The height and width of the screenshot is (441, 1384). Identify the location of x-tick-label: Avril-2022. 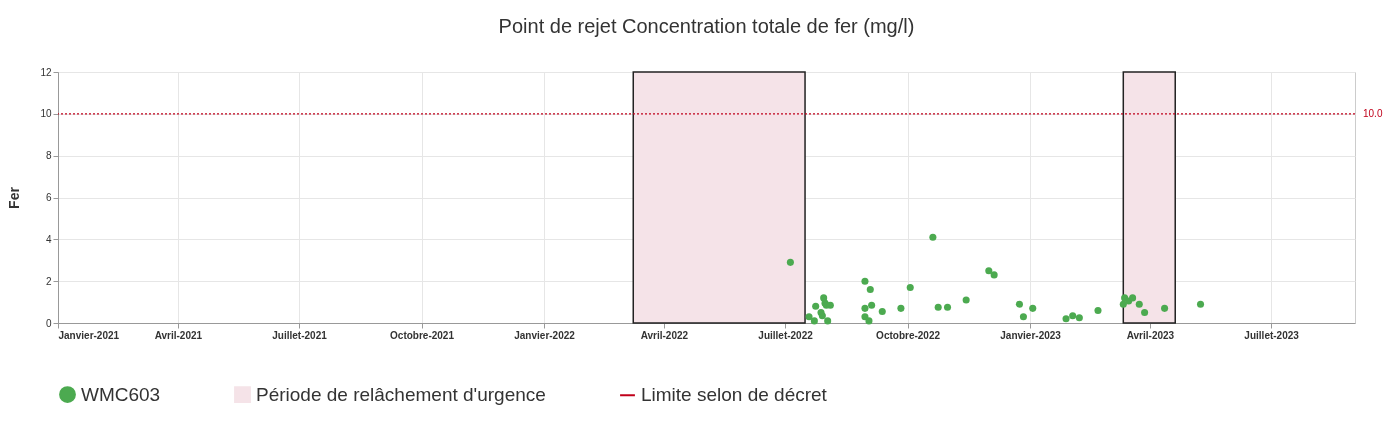
(664, 335).